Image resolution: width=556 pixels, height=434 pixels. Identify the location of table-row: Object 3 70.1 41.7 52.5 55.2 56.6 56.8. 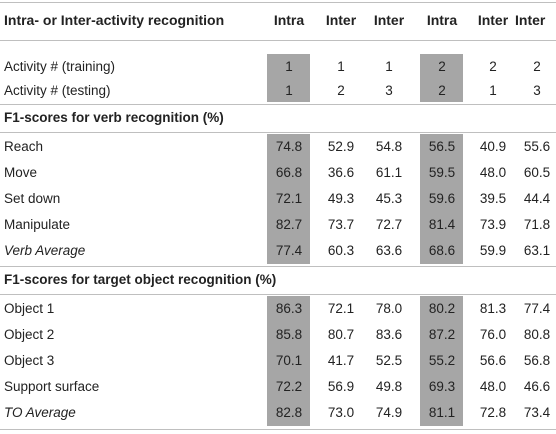
(278, 361).